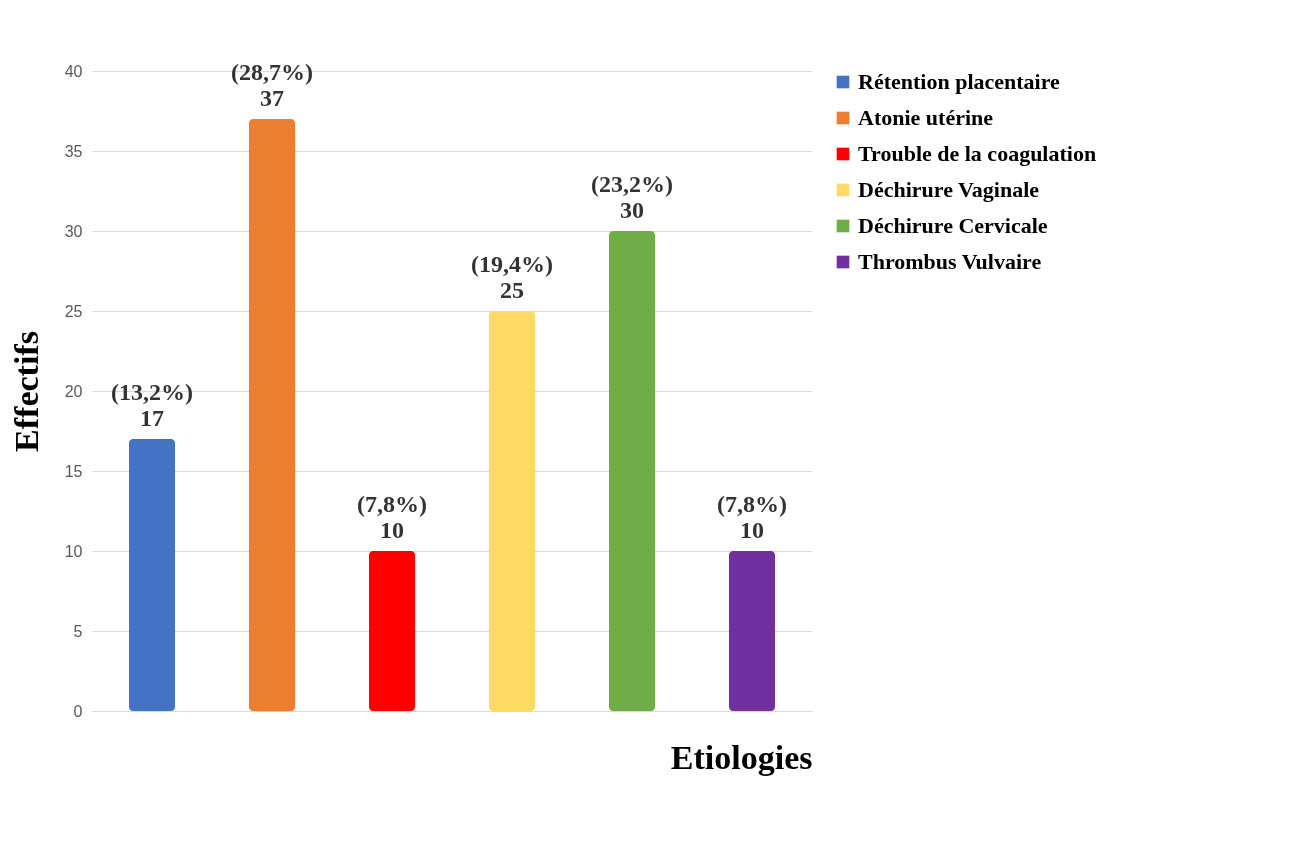 Image resolution: width=1307 pixels, height=843 pixels. What do you see at coordinates (152, 405) in the screenshot?
I see `data-label: (13,2%) 17` at bounding box center [152, 405].